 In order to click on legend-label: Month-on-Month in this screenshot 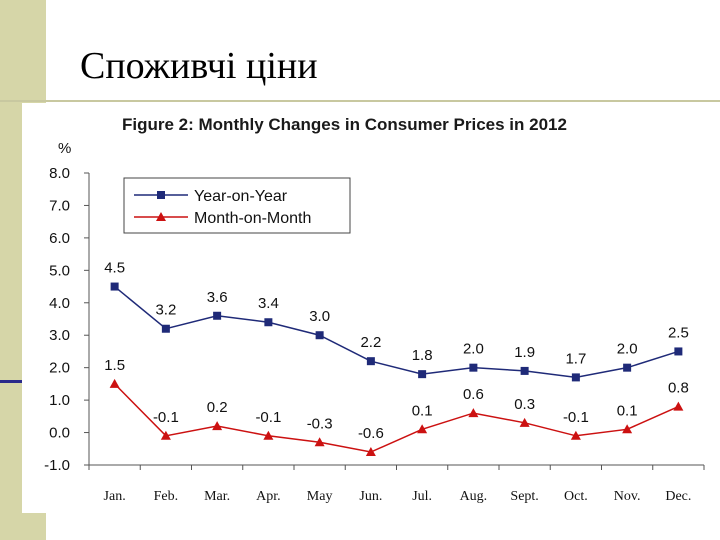, I will do `click(252, 218)`.